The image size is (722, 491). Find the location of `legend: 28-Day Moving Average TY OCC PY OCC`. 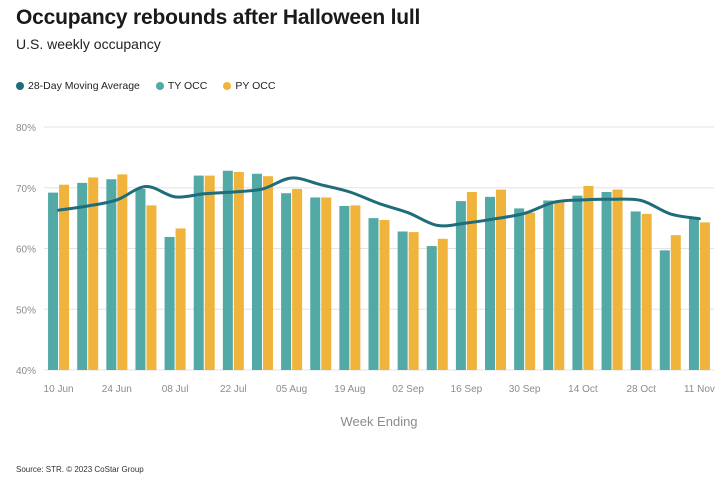

legend: 28-Day Moving Average TY OCC PY OCC is located at coordinates (153, 86).